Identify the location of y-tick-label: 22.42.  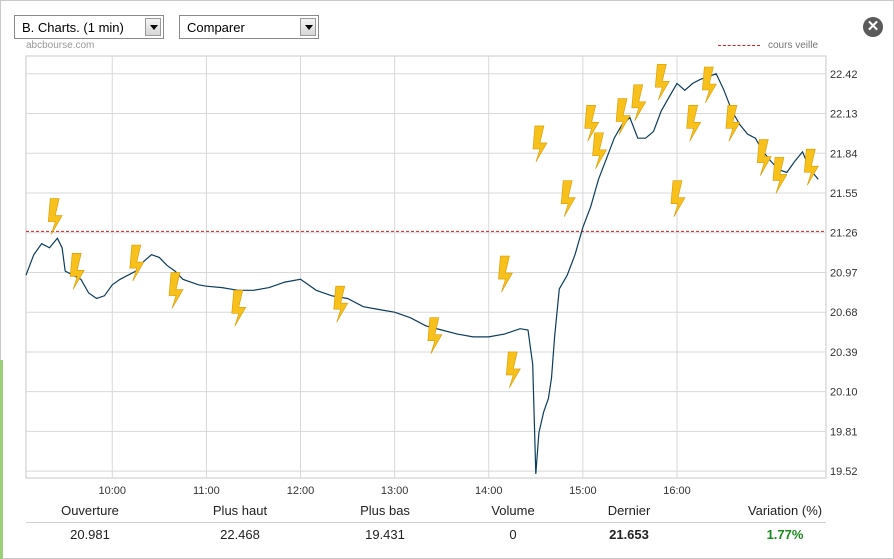
(844, 75).